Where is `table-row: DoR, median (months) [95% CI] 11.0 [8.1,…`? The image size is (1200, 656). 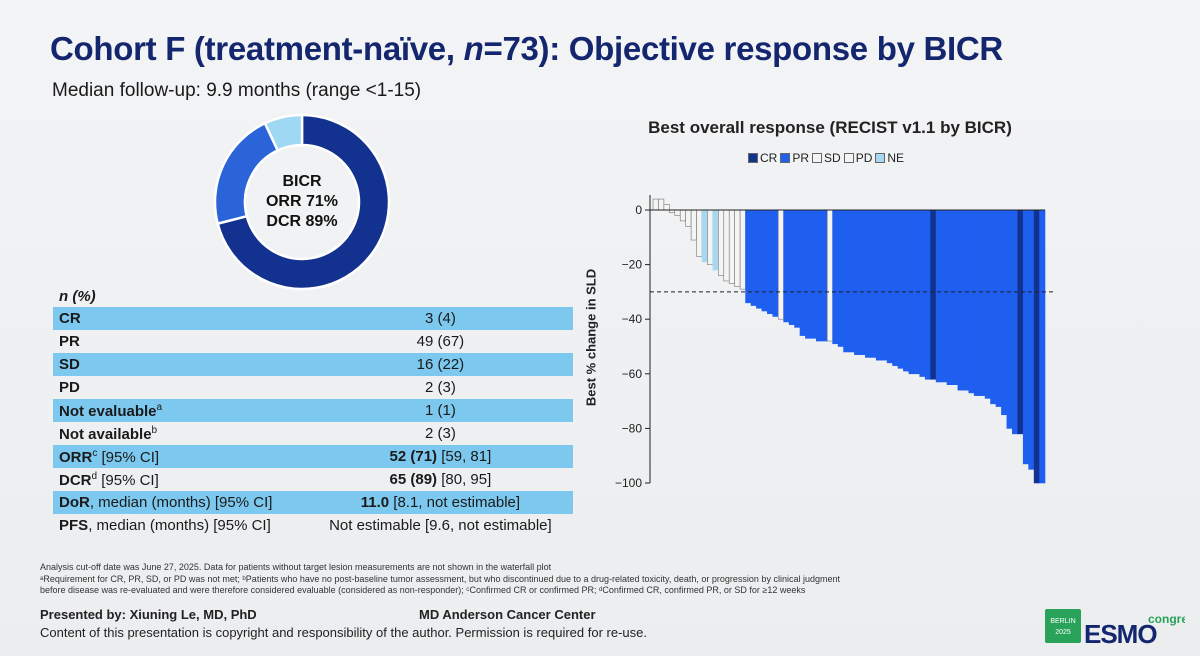 table-row: DoR, median (months) [95% CI] 11.0 [8.1,… is located at coordinates (313, 502).